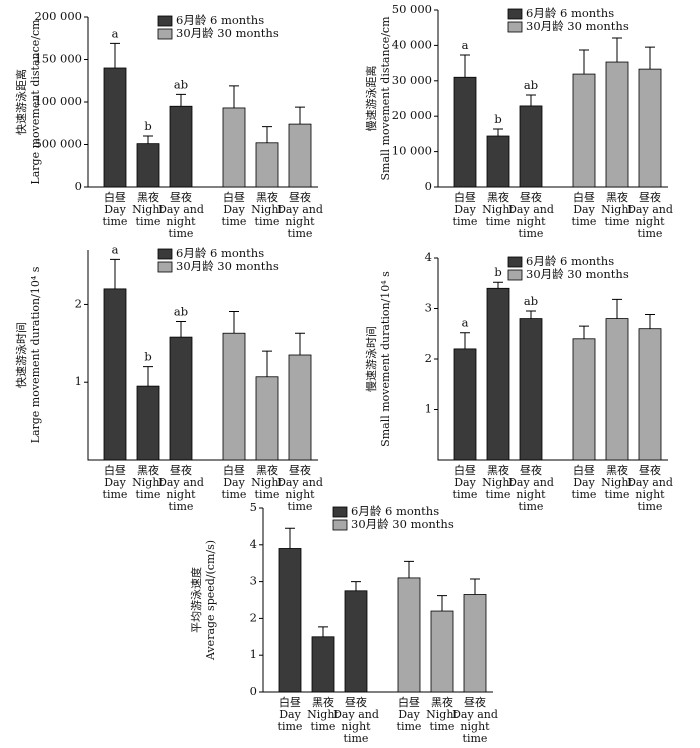  I want to click on y-tick-label: 1, so click(78, 381).